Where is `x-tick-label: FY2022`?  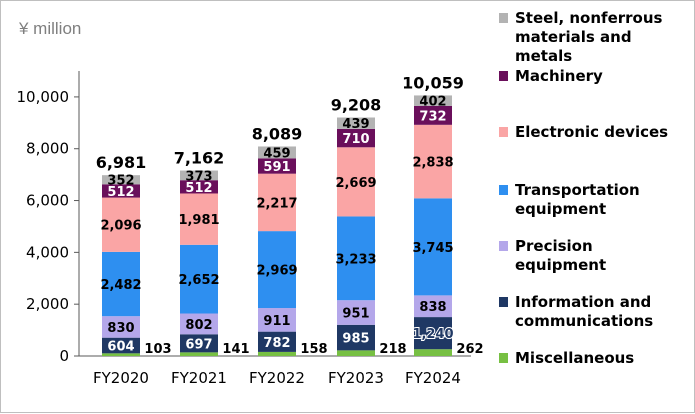 x-tick-label: FY2022 is located at coordinates (277, 378).